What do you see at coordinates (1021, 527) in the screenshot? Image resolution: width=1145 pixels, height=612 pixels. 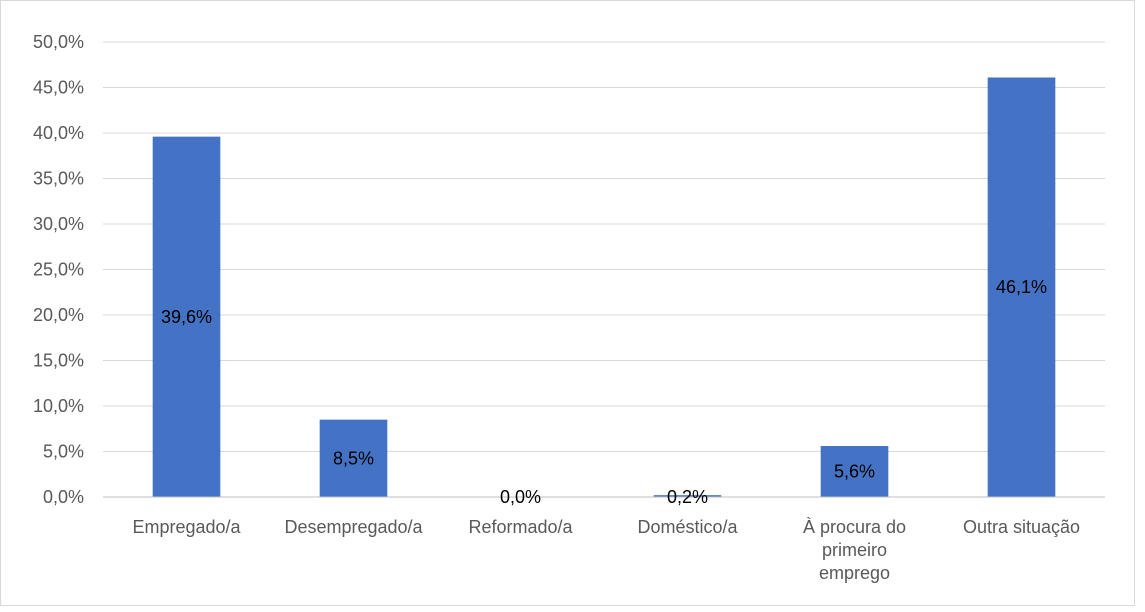 I see `category-label: Outra situação` at bounding box center [1021, 527].